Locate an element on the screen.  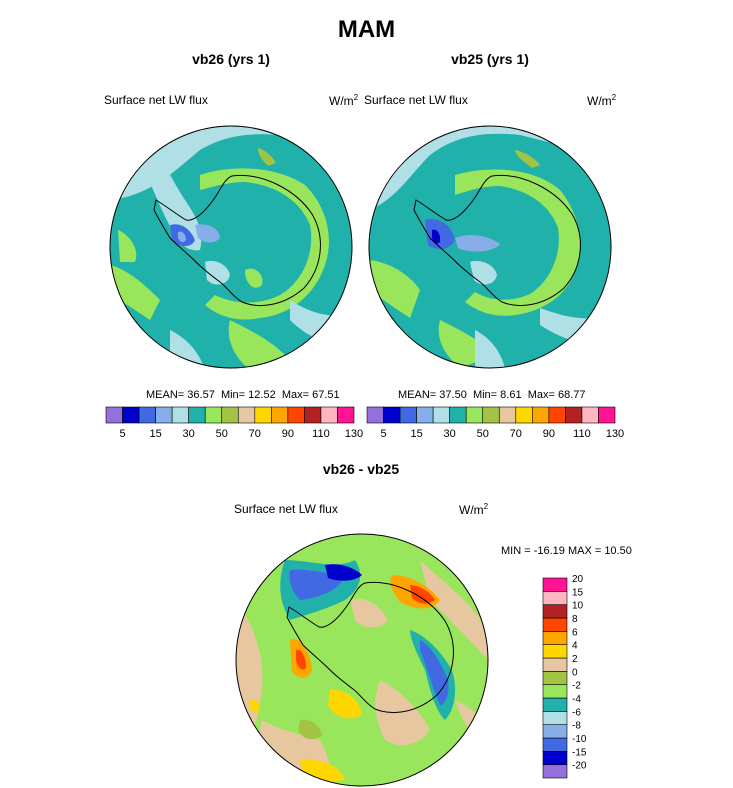
season-title: MAM is located at coordinates (366, 29).